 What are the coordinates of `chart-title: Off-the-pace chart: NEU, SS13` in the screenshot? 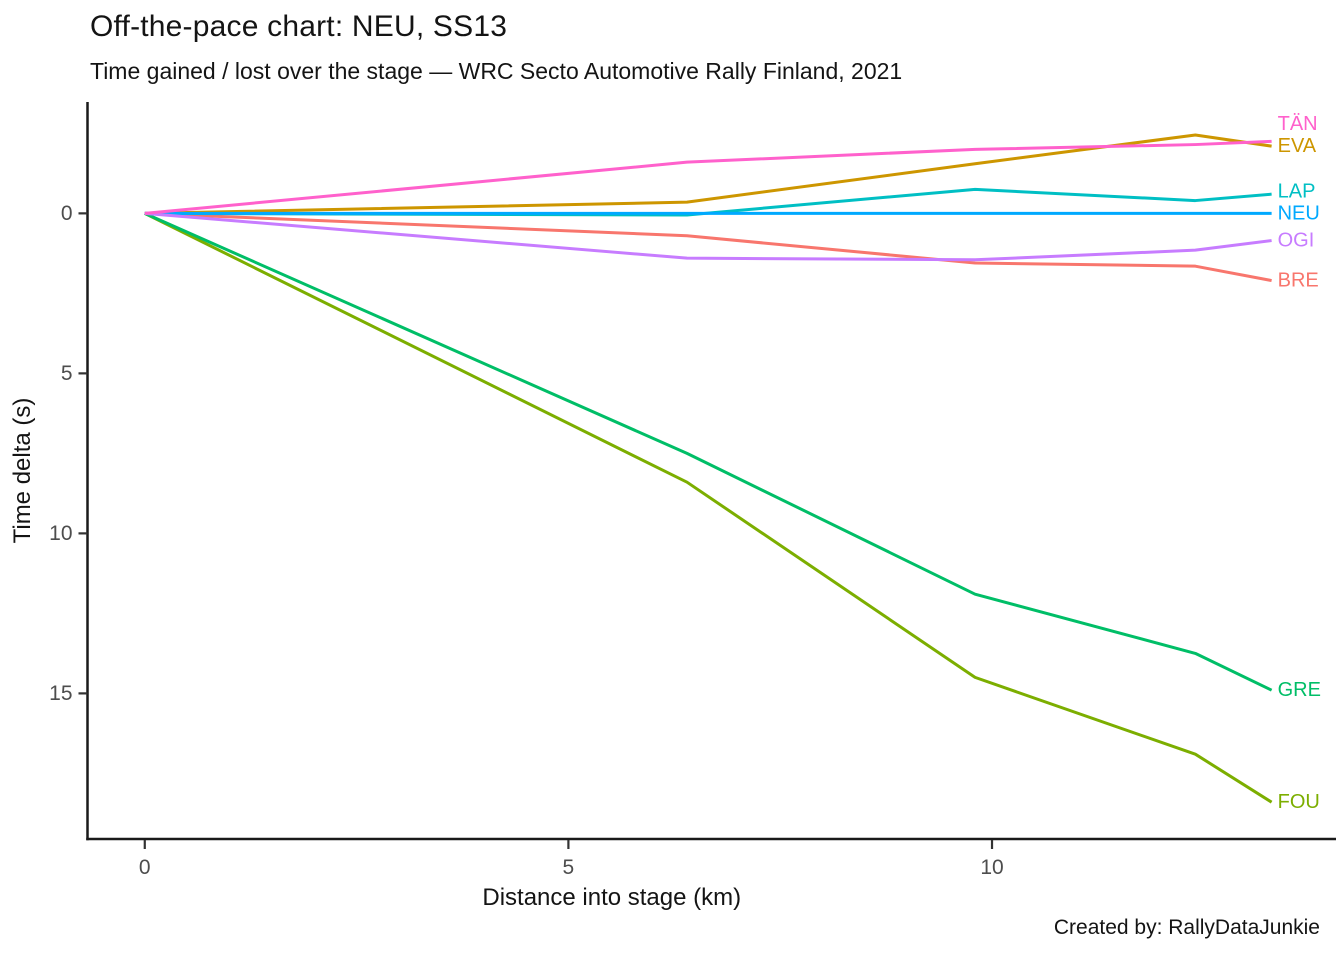 It's located at (299, 26).